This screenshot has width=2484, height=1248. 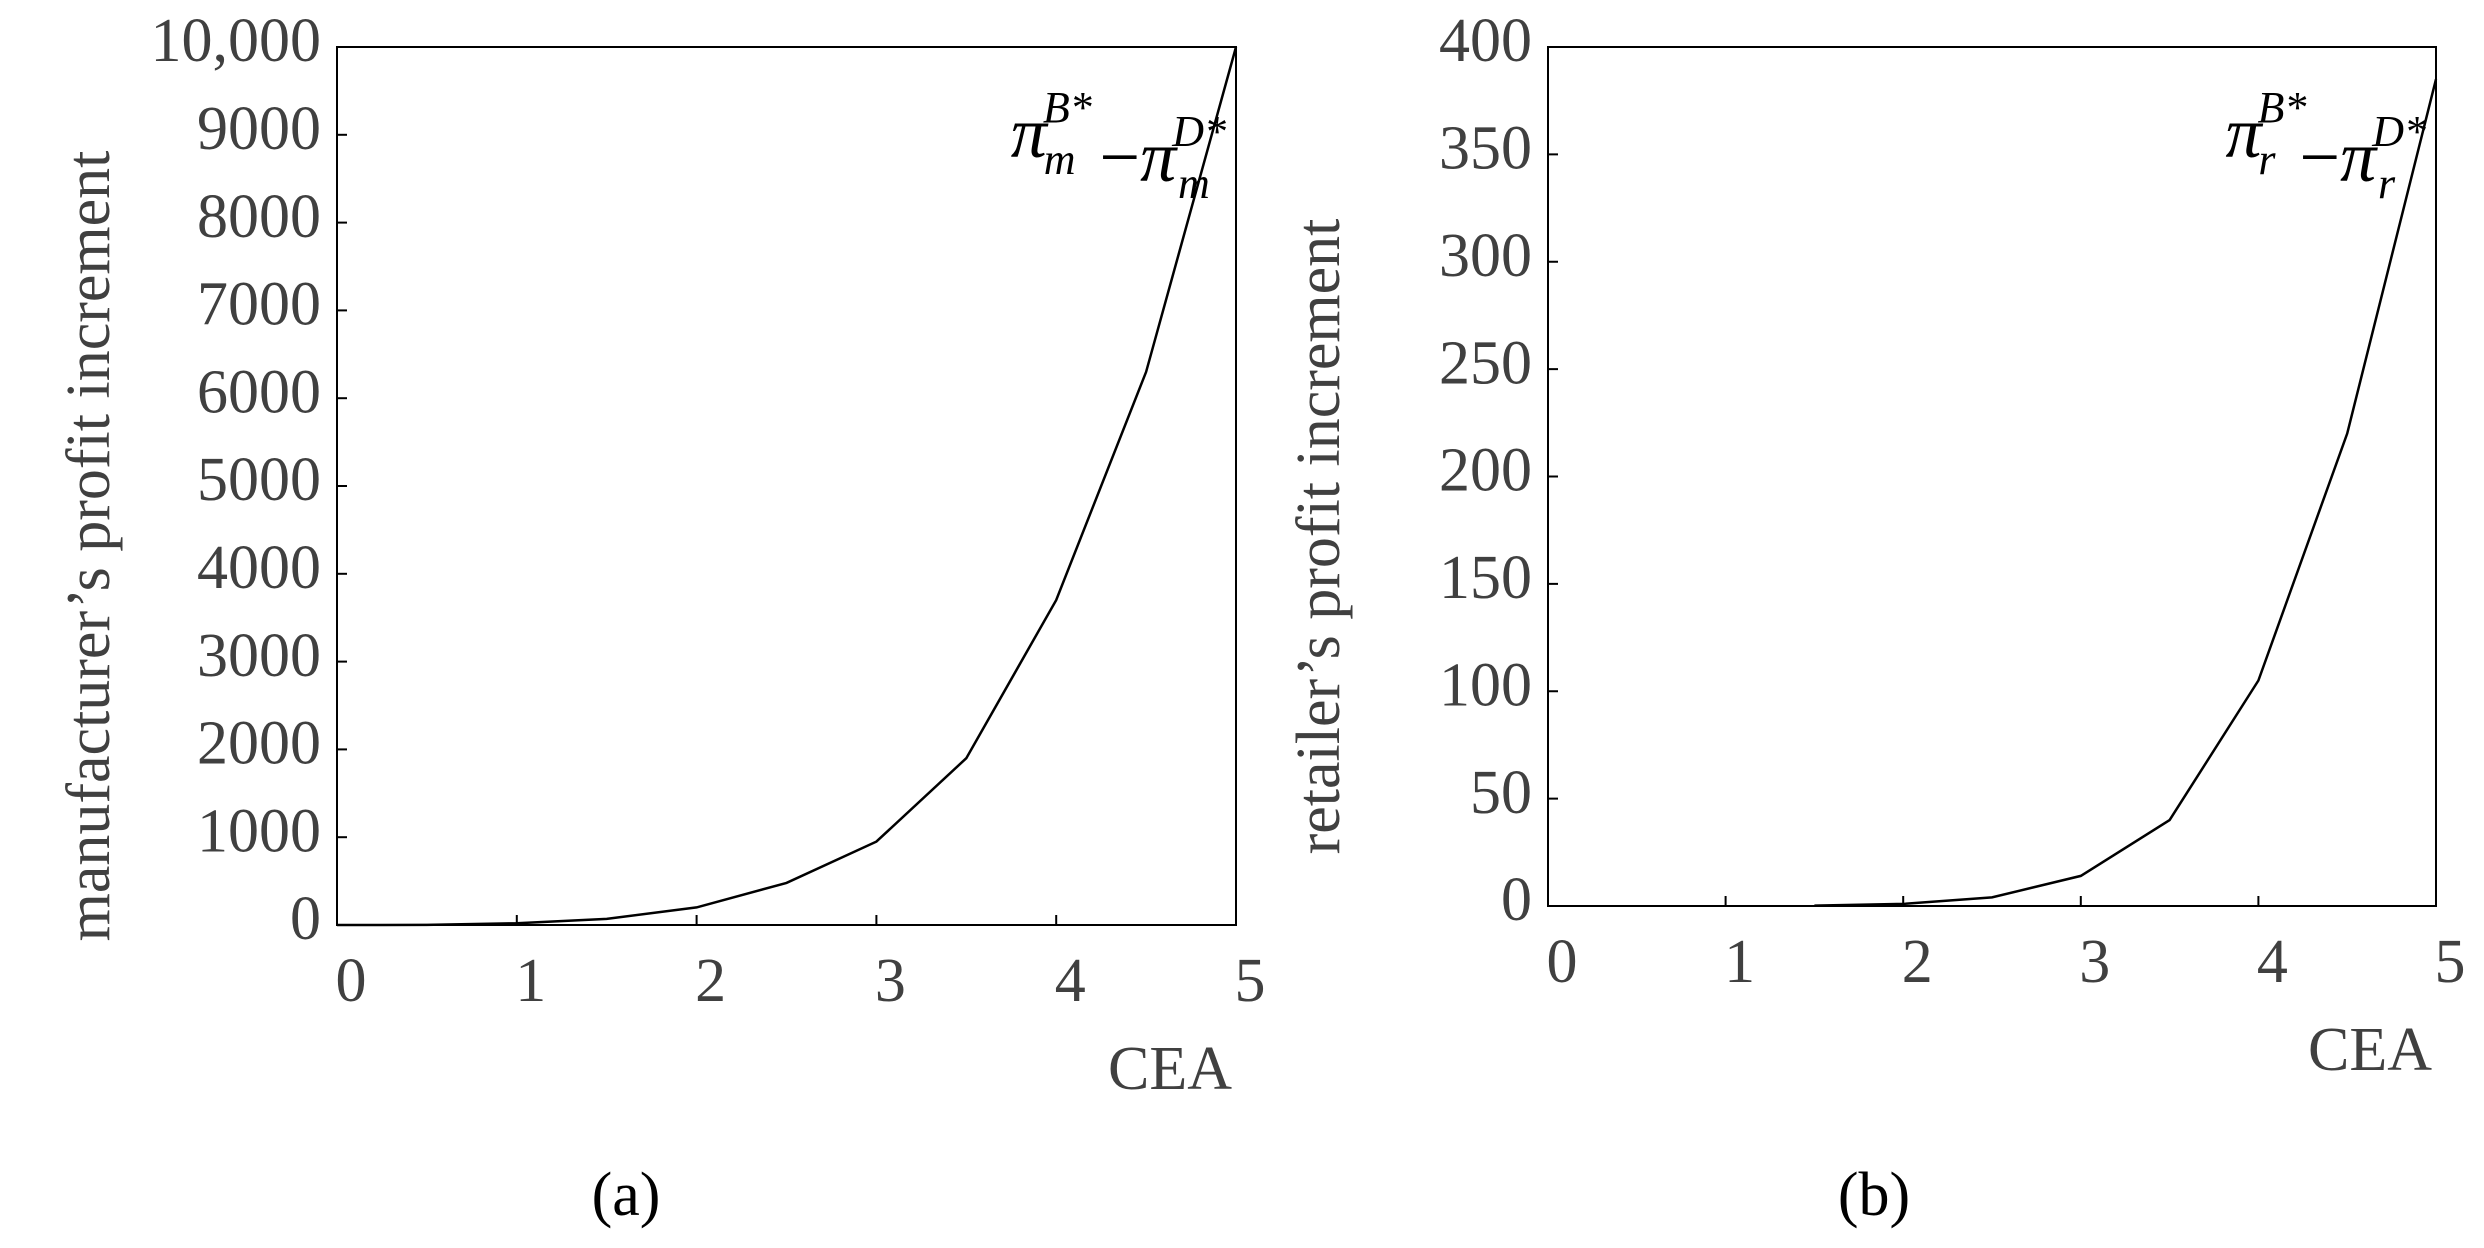 I want to click on y-tick-label: 350, so click(x=1485, y=149).